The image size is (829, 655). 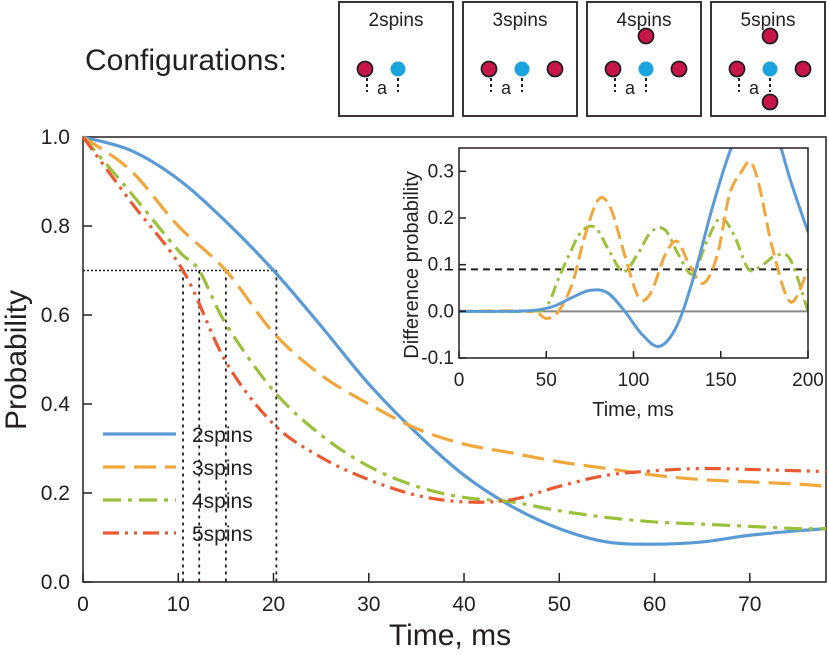 I want to click on inset-x-axis-label: Time, ms, so click(x=632, y=410).